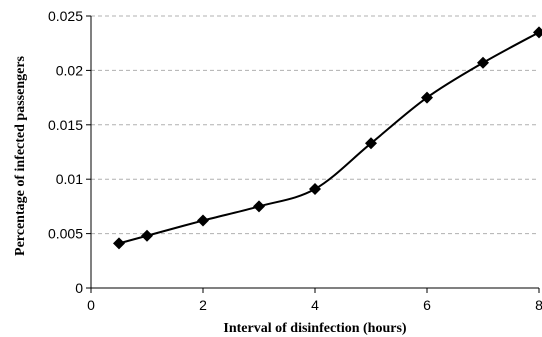 Image resolution: width=542 pixels, height=337 pixels. Describe the element at coordinates (79, 288) in the screenshot. I see `y-tick-label-0: 0` at that location.